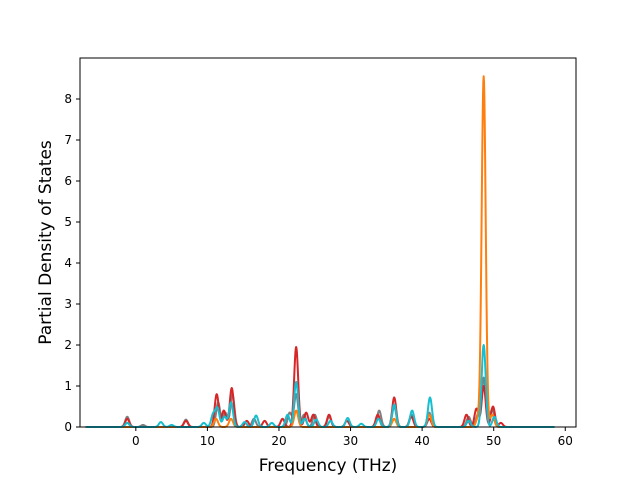 The image size is (640, 480). Describe the element at coordinates (68, 304) in the screenshot. I see `y-tick-label: 3` at that location.